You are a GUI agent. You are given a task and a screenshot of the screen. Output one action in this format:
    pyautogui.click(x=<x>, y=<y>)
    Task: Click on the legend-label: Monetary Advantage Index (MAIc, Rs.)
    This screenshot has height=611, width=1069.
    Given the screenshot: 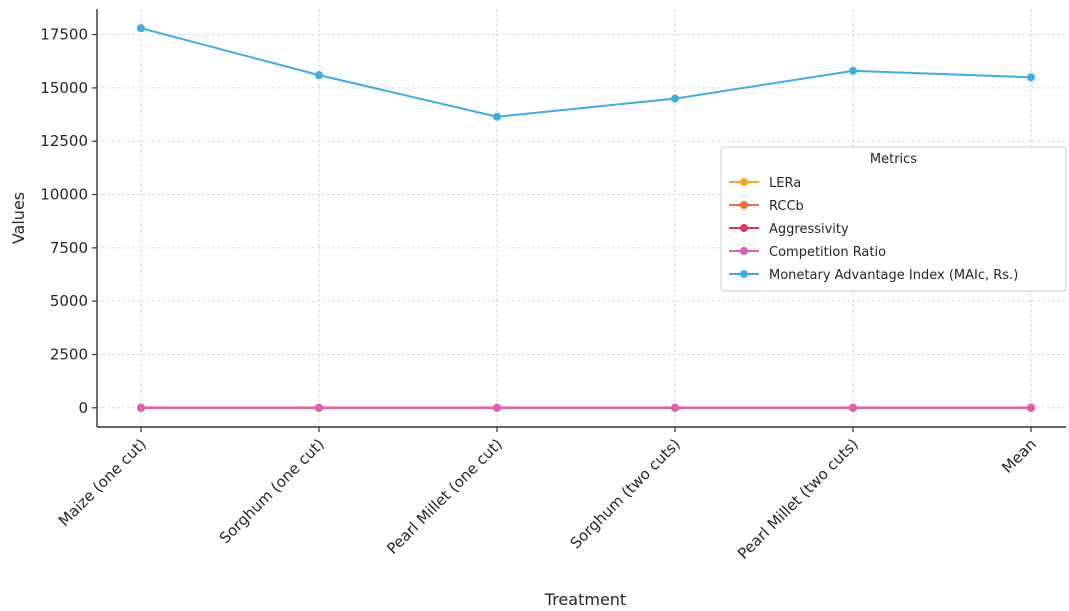 What is the action you would take?
    pyautogui.click(x=893, y=275)
    